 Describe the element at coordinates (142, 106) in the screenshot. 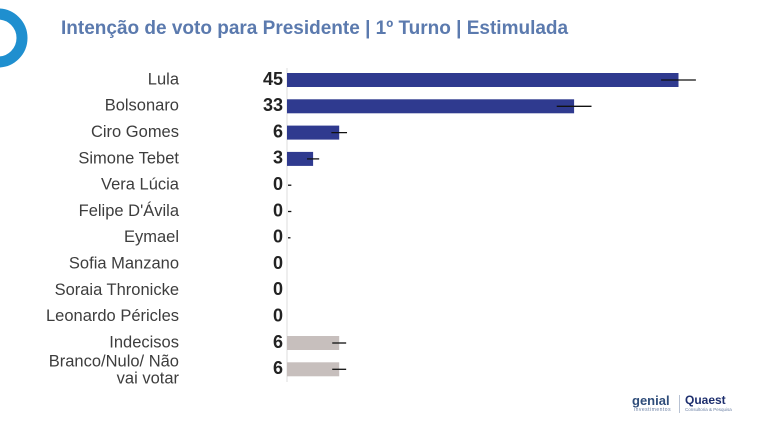

I see `category-label: Bolsonaro` at that location.